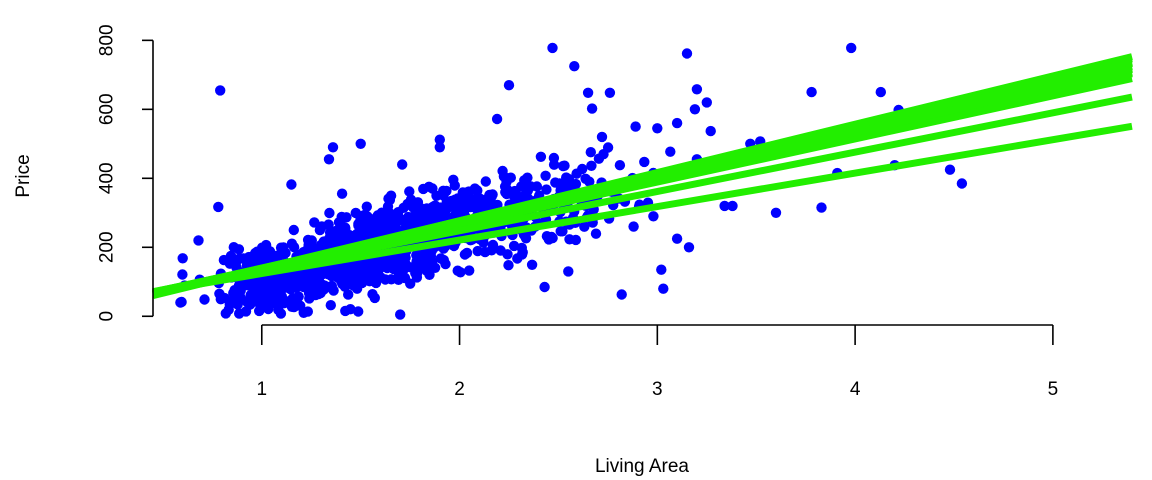  Describe the element at coordinates (107, 178) in the screenshot. I see `y-tick-label: 400` at that location.